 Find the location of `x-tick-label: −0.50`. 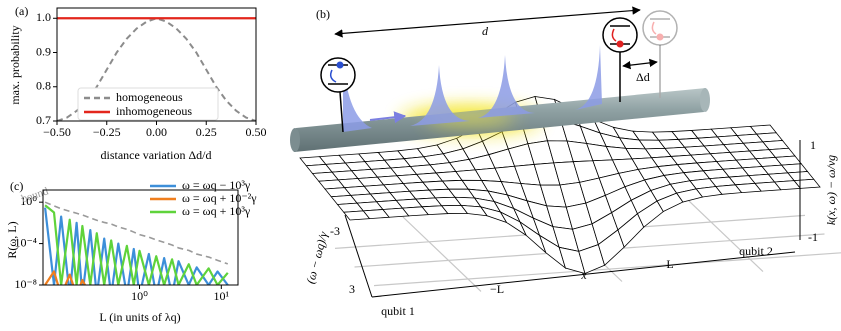

x-tick-label: −0.50 is located at coordinates (57, 132).